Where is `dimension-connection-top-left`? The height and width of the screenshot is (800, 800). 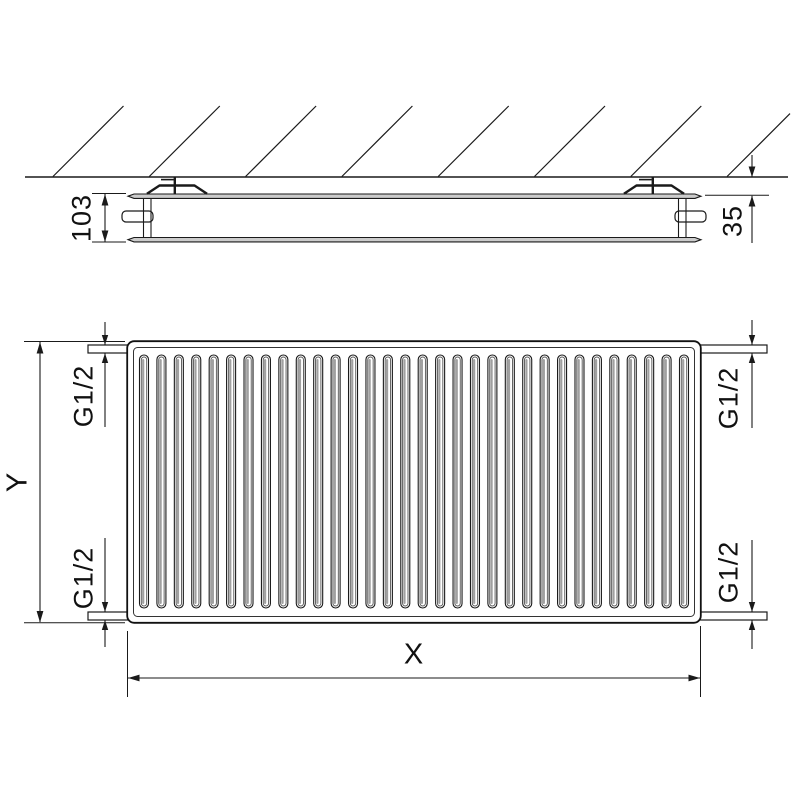
dimension-connection-top-left is located at coordinates (105, 374).